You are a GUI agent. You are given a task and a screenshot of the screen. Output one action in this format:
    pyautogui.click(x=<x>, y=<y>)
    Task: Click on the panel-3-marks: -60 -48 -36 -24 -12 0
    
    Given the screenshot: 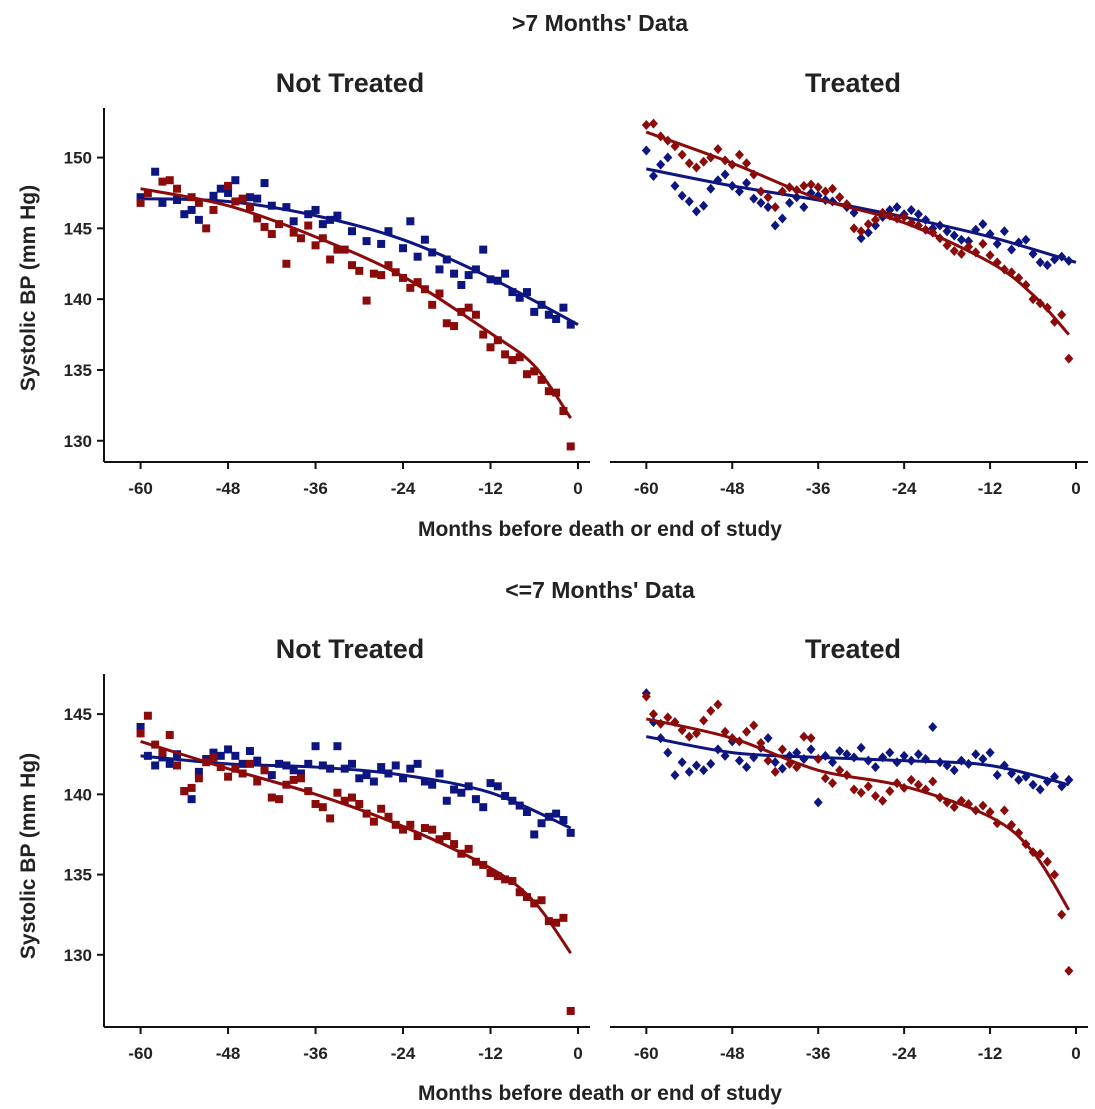 What is the action you would take?
    pyautogui.click(x=849, y=875)
    